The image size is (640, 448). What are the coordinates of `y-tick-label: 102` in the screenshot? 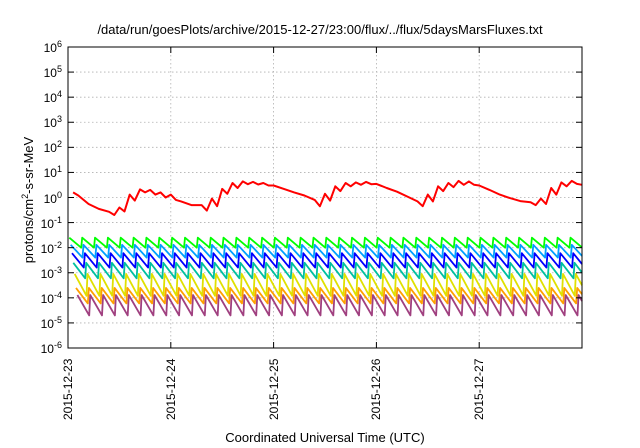 It's located at (34, 147).